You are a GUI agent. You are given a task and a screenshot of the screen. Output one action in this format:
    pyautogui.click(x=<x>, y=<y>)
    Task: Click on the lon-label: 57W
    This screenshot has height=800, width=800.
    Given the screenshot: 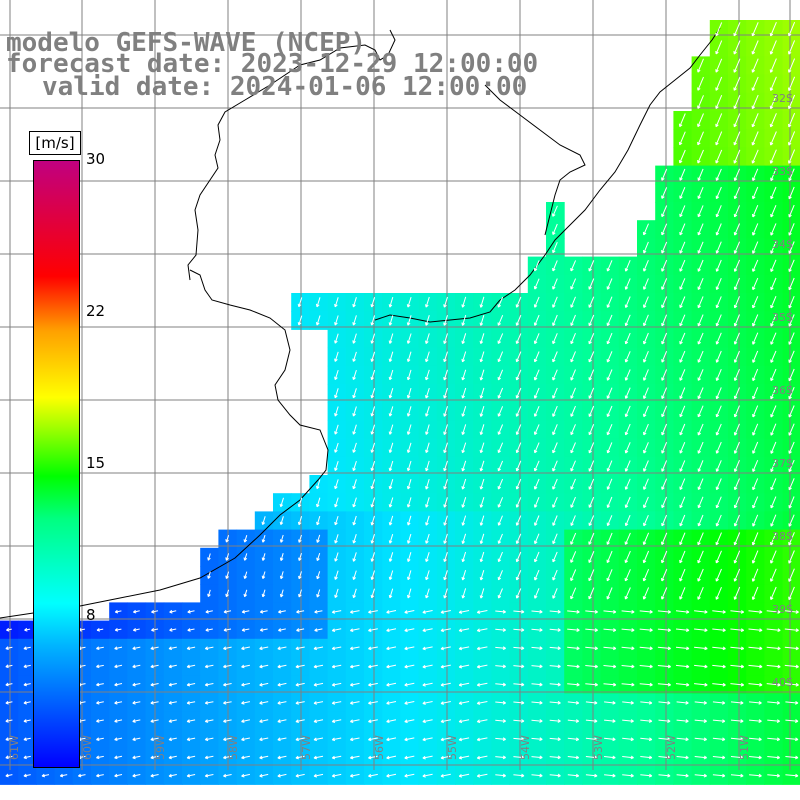 What is the action you would take?
    pyautogui.click(x=306, y=747)
    